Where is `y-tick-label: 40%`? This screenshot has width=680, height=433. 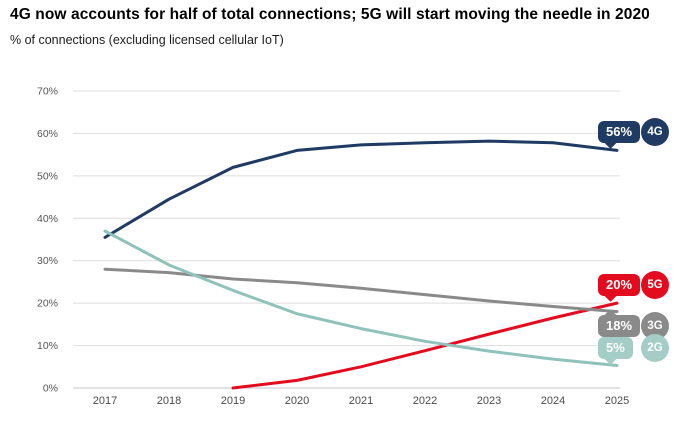 y-tick-label: 40% is located at coordinates (47, 219).